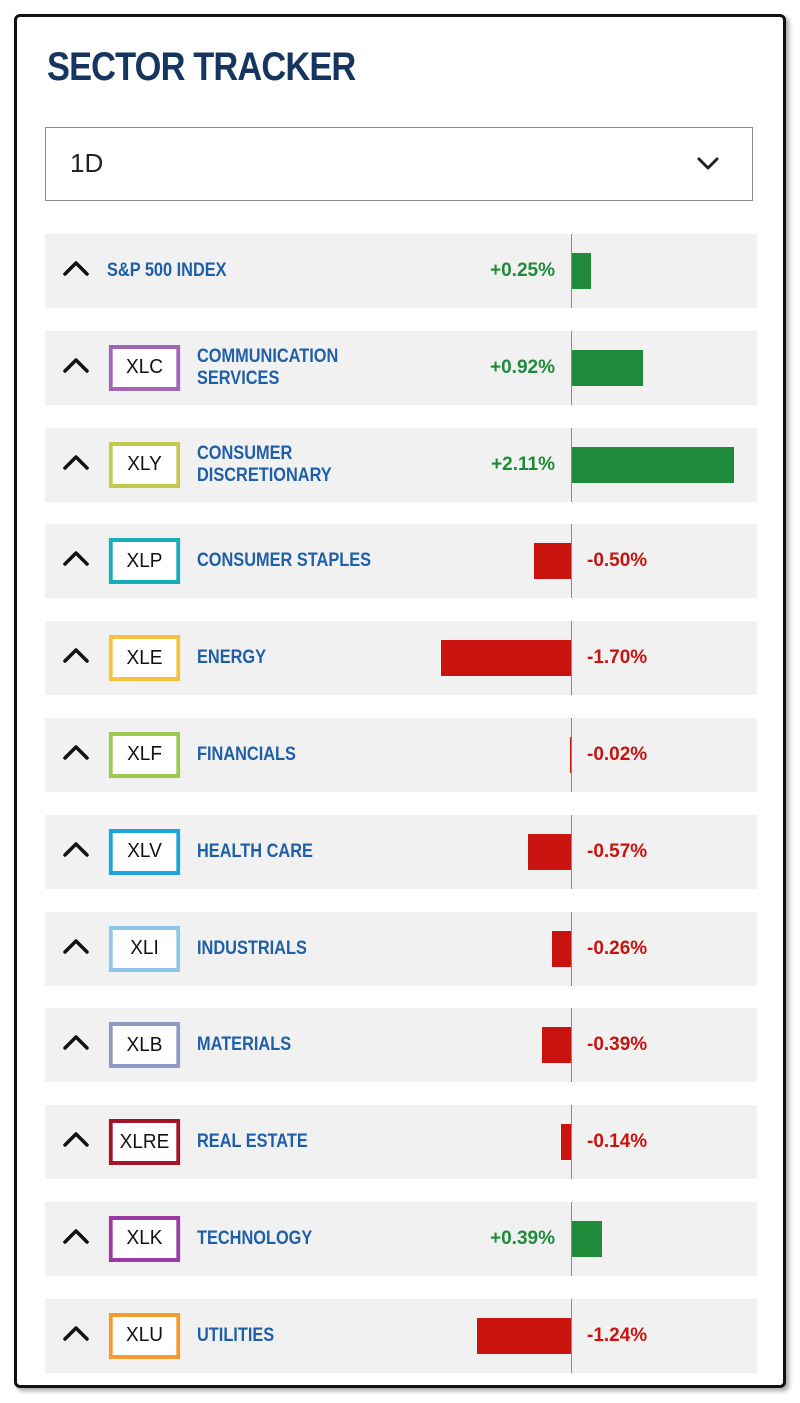 This screenshot has height=1403, width=800. I want to click on sector-name-line: CONSUMER, so click(245, 453).